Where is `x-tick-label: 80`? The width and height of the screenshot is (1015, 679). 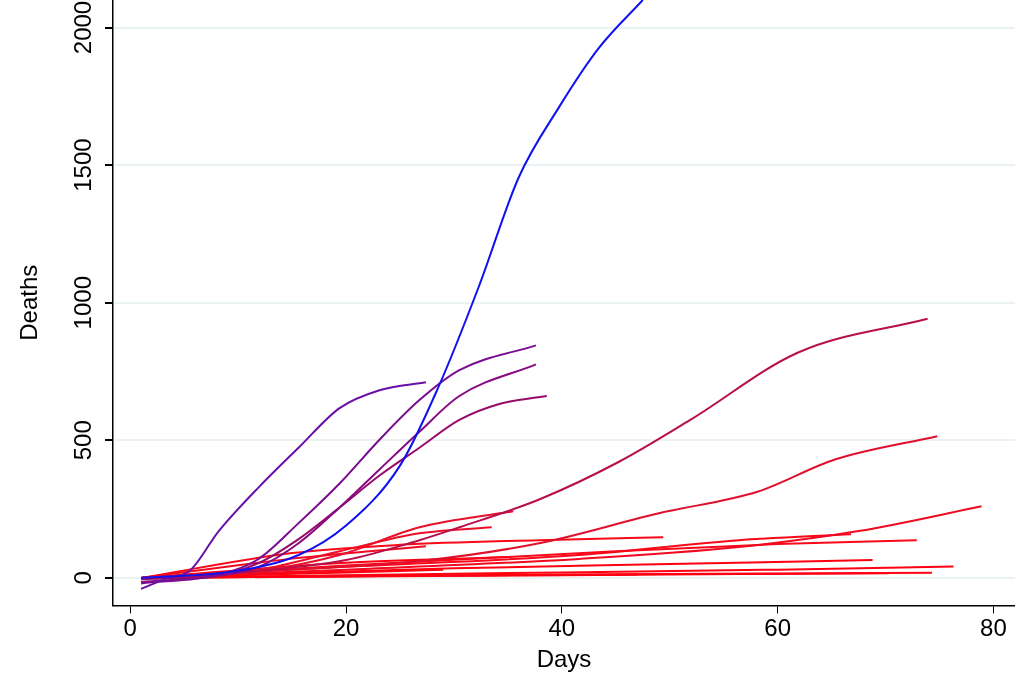 x-tick-label: 80 is located at coordinates (993, 628).